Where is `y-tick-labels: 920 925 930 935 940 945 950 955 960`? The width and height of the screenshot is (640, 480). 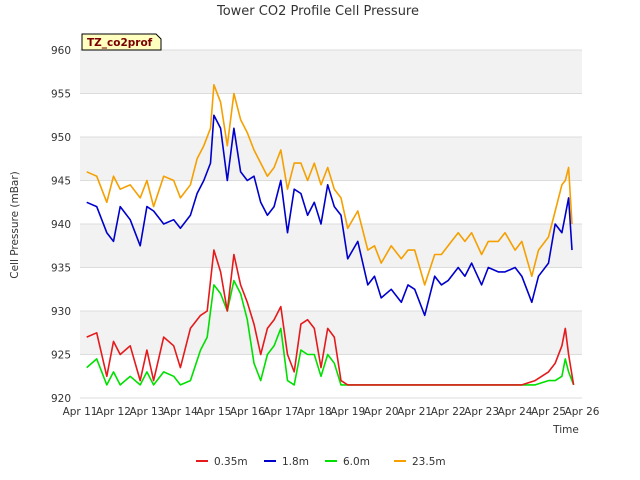 y-tick-labels: 920 925 930 935 940 945 950 955 960 is located at coordinates (61, 225).